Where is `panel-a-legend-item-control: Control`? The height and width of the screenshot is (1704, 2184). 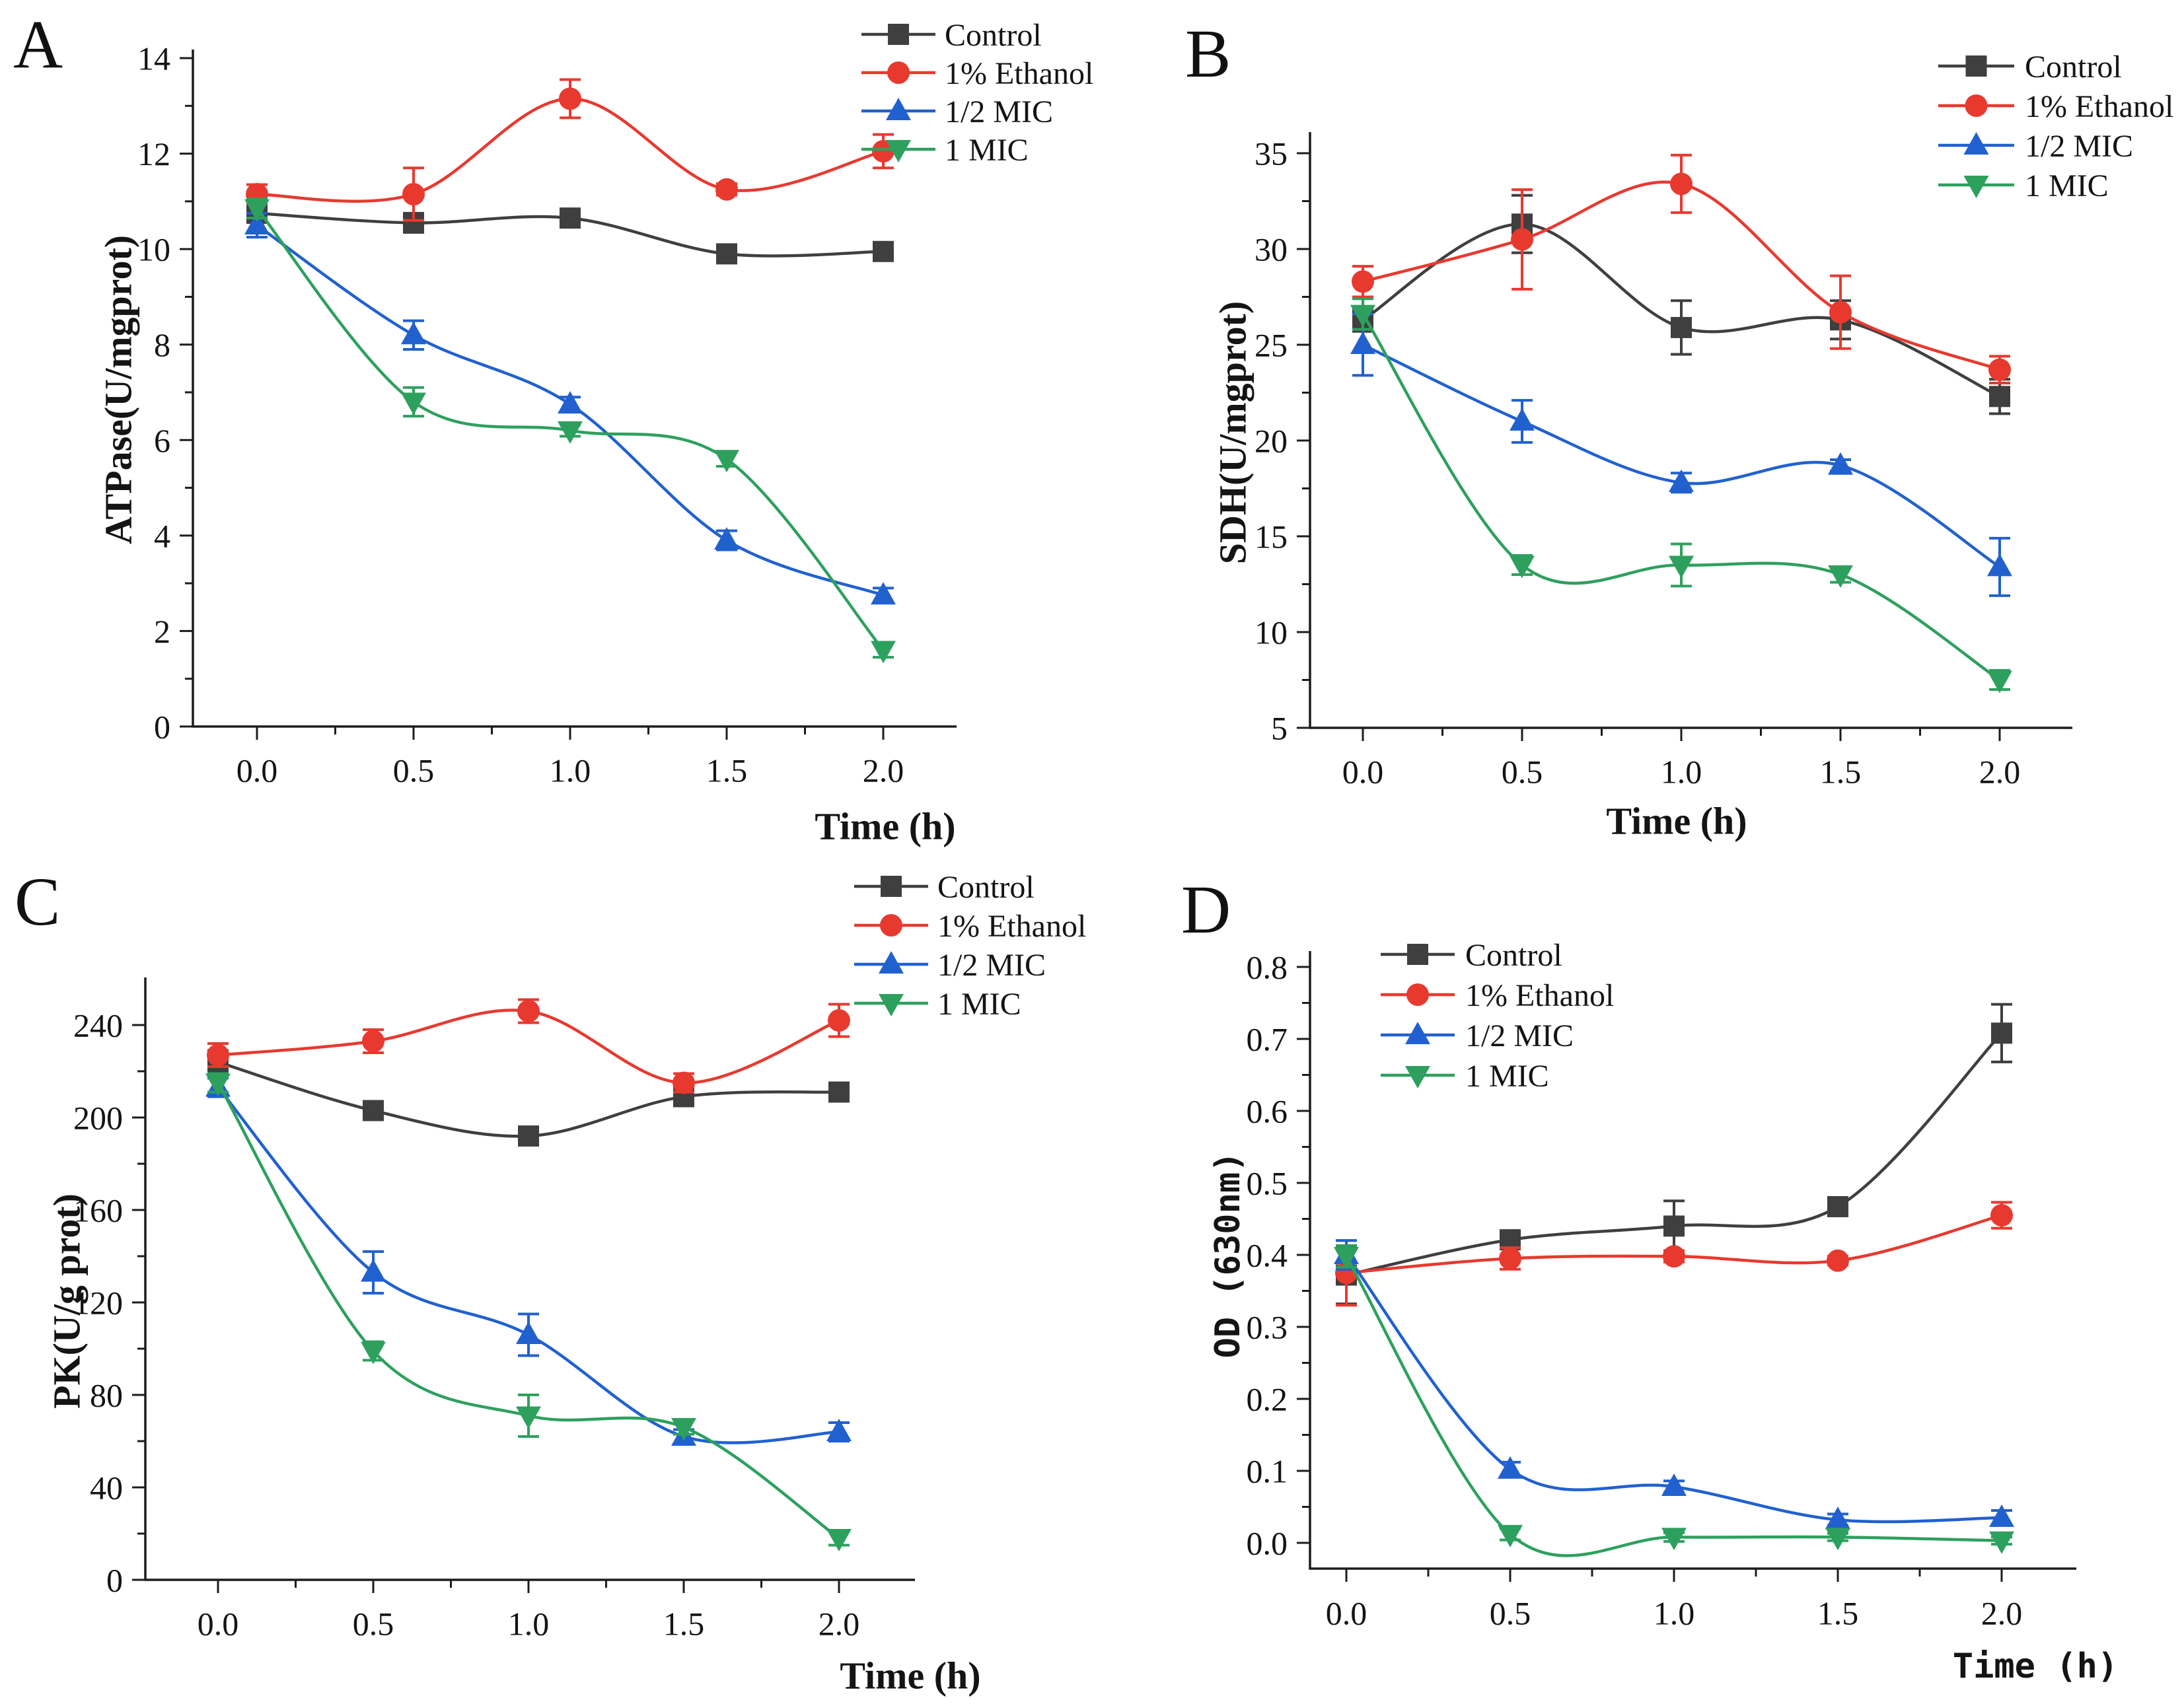
panel-a-legend-item-control: Control is located at coordinates (951, 35).